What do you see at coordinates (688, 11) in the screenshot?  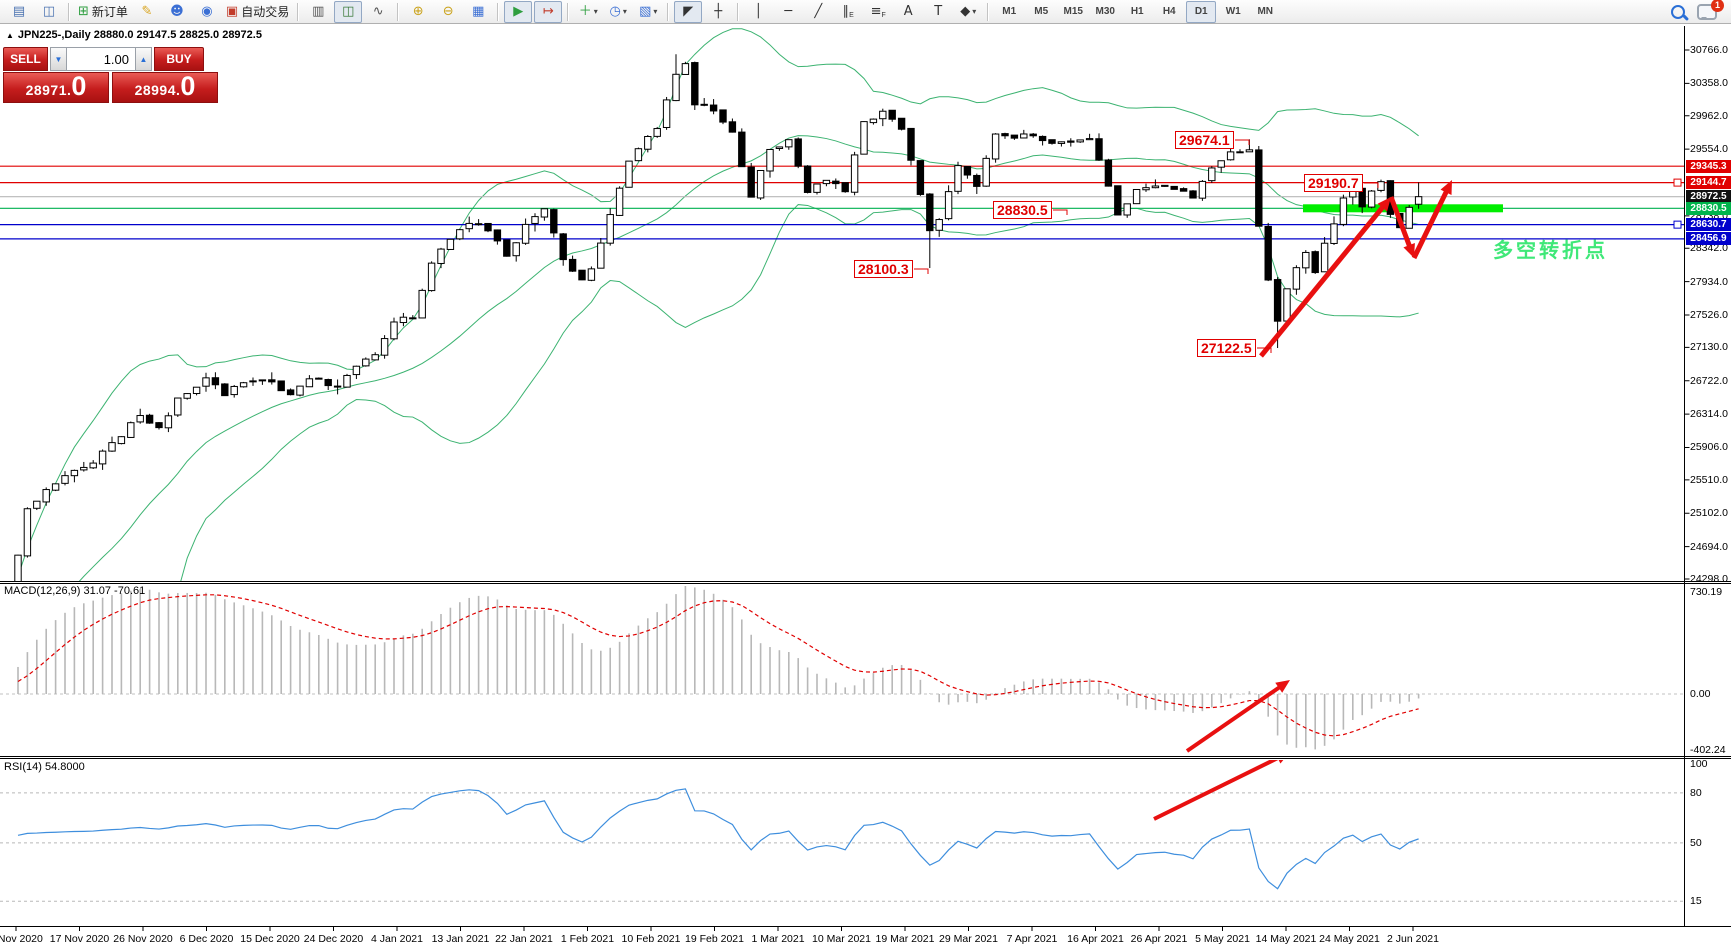 I see `cursor-button: ◤` at bounding box center [688, 11].